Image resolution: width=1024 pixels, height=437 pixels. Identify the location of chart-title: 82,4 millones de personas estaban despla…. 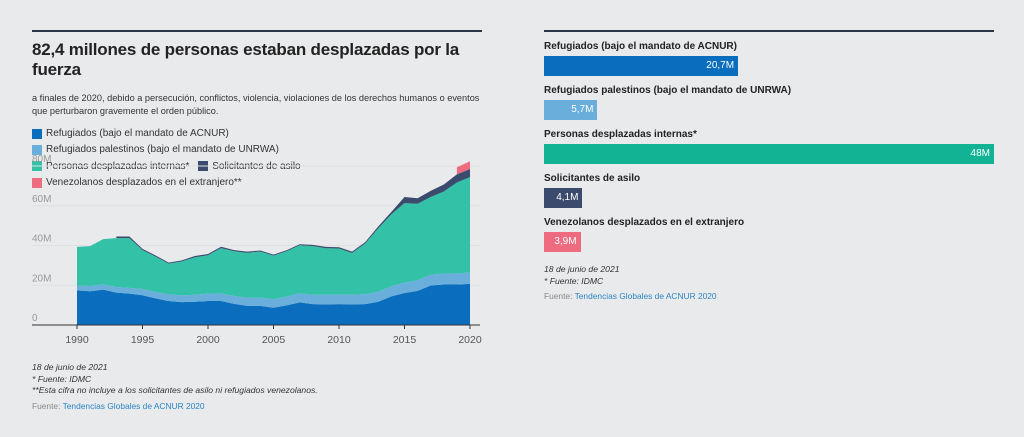
(246, 59).